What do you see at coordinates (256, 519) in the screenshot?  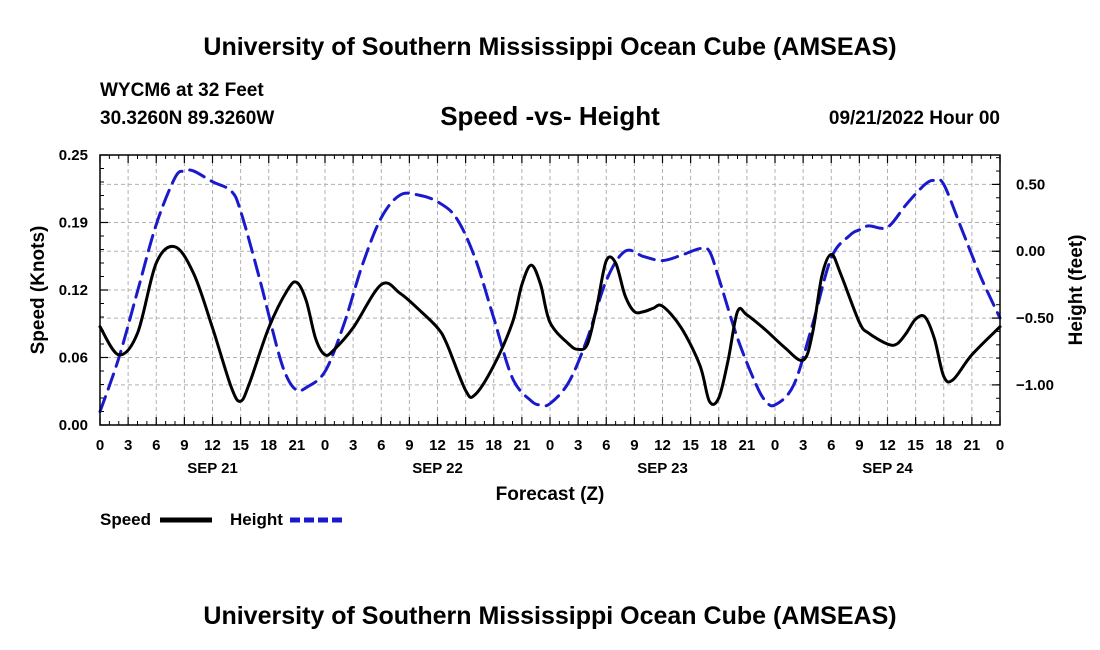 I see `legend-height-label: Height` at bounding box center [256, 519].